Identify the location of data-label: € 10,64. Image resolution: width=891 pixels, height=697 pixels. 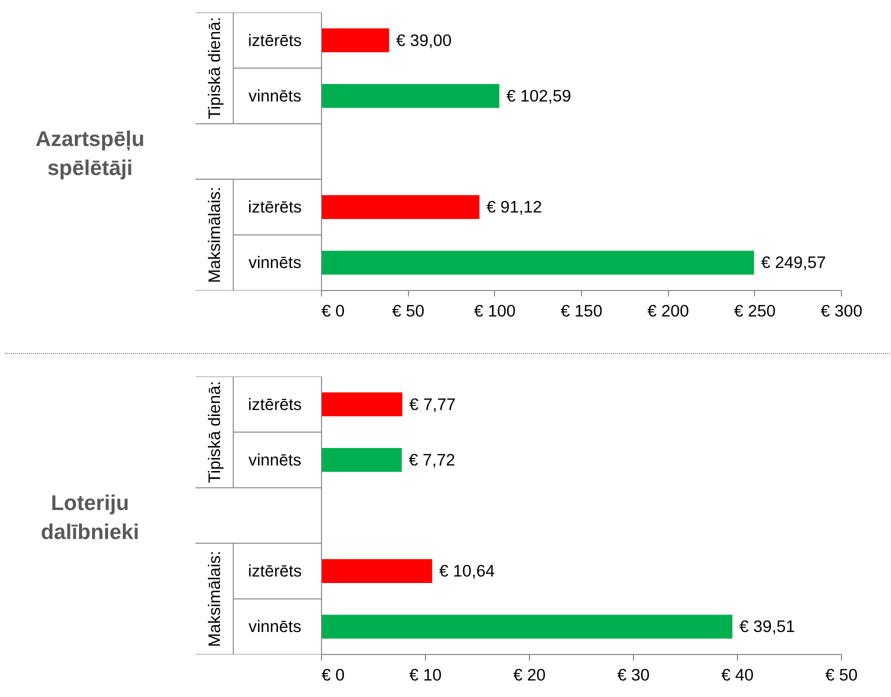
(467, 571).